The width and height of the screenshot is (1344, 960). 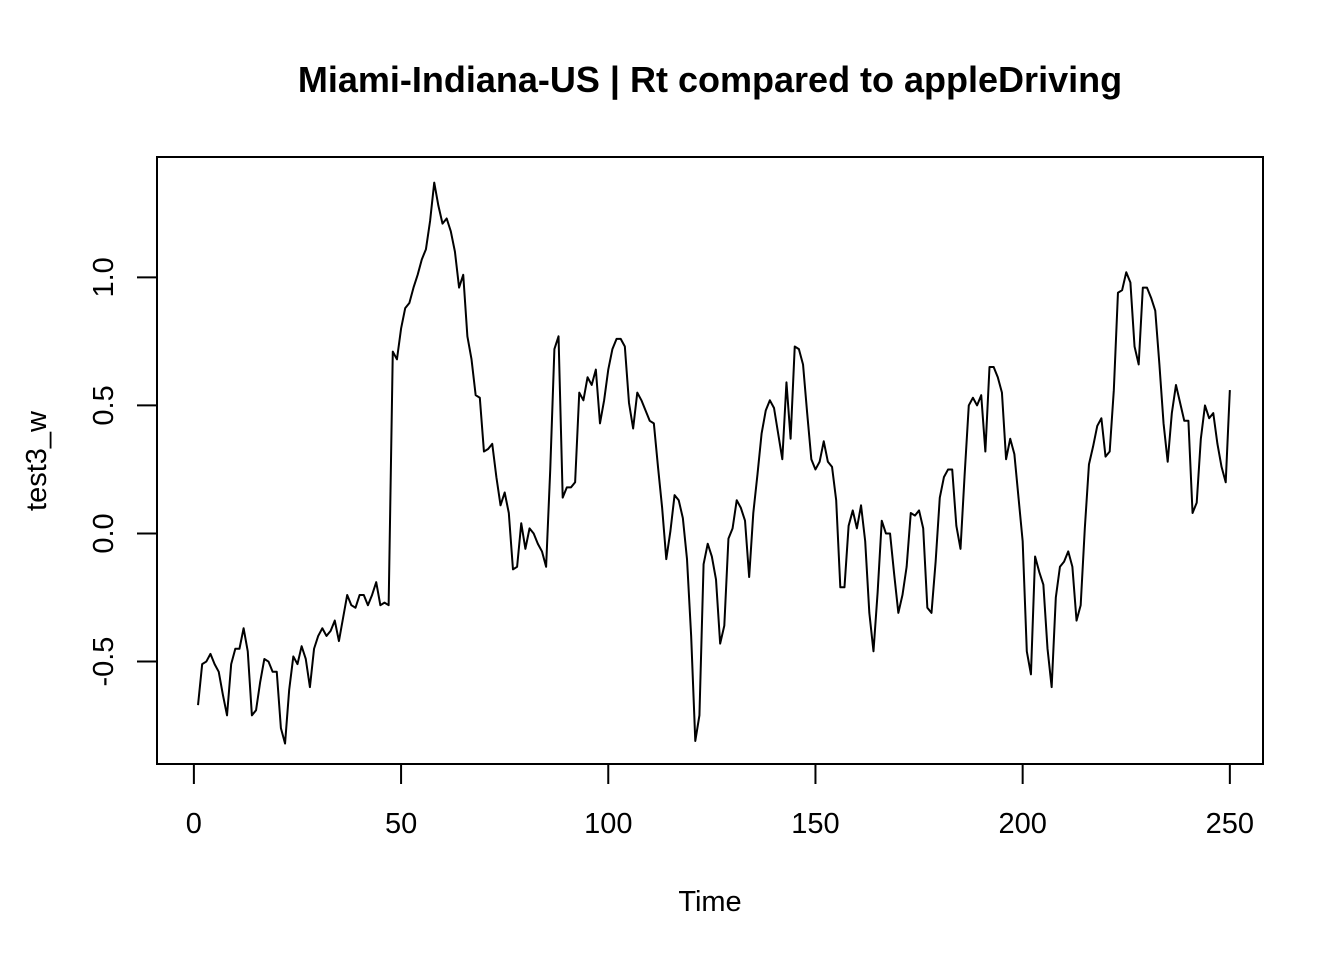 What do you see at coordinates (401, 824) in the screenshot?
I see `x-tick-label: 50` at bounding box center [401, 824].